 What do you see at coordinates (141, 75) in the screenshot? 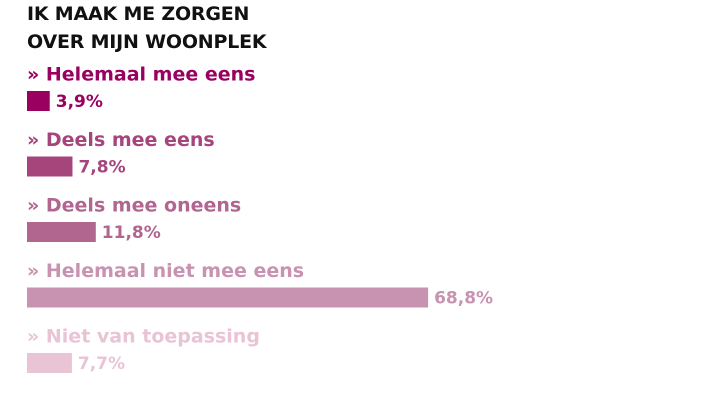
I see `category-label: » Helemaal mee eens` at bounding box center [141, 75].